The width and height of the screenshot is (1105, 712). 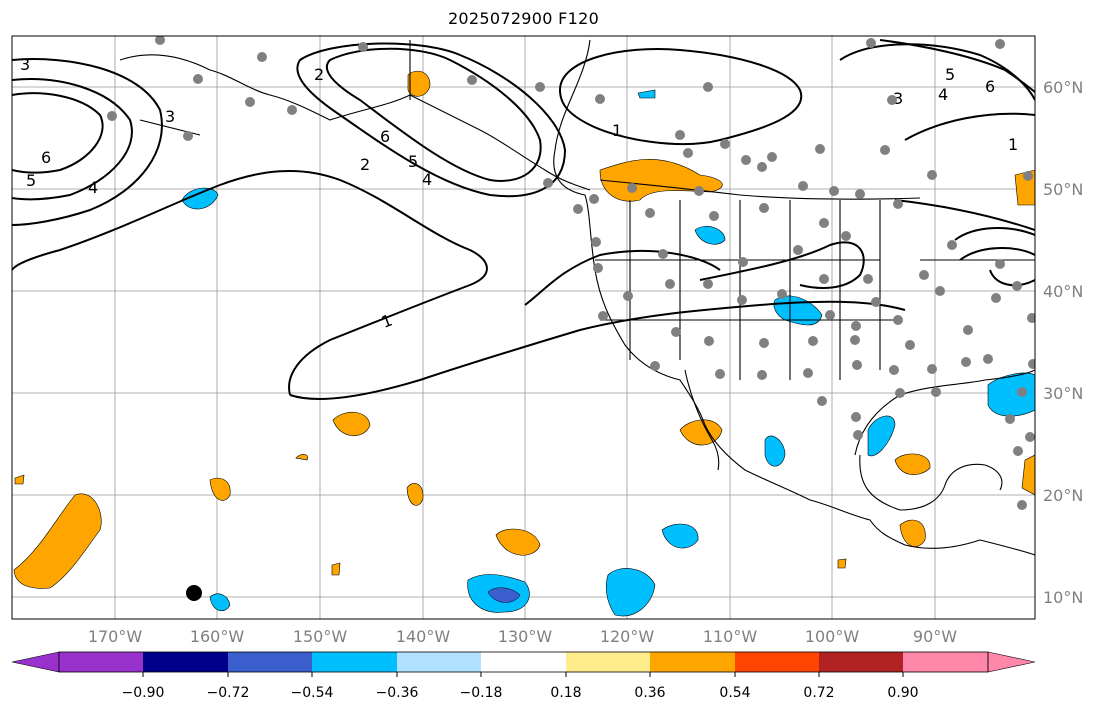 What do you see at coordinates (627, 636) in the screenshot?
I see `lon-label: 120°W` at bounding box center [627, 636].